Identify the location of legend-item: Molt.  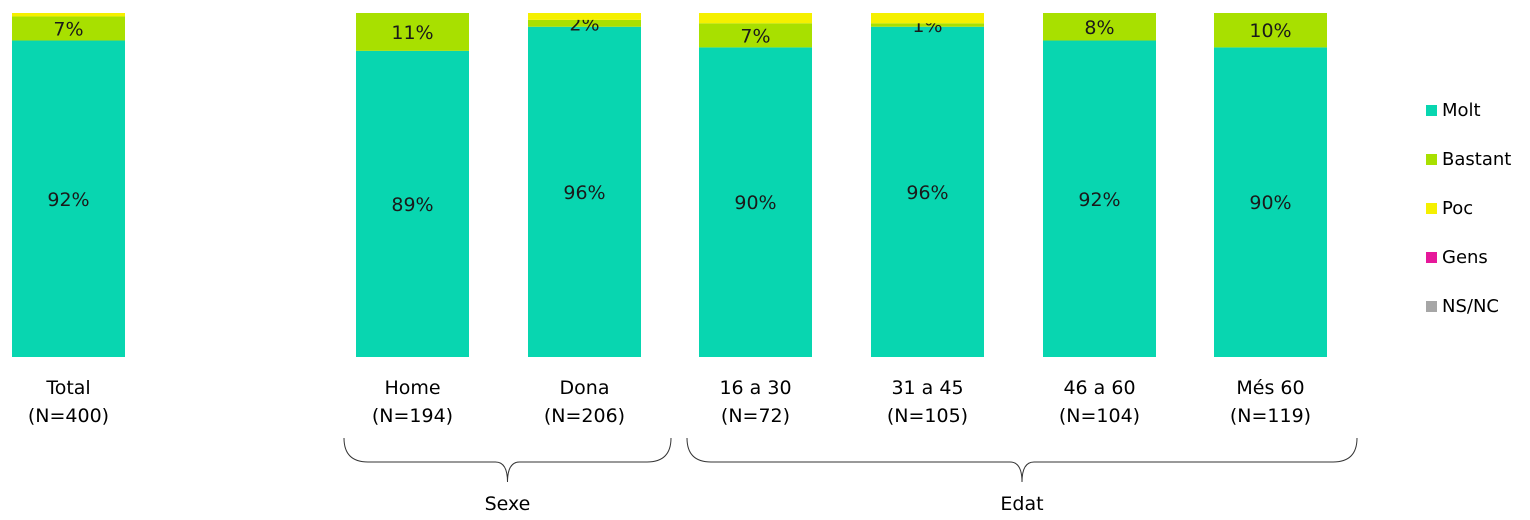
(1453, 110).